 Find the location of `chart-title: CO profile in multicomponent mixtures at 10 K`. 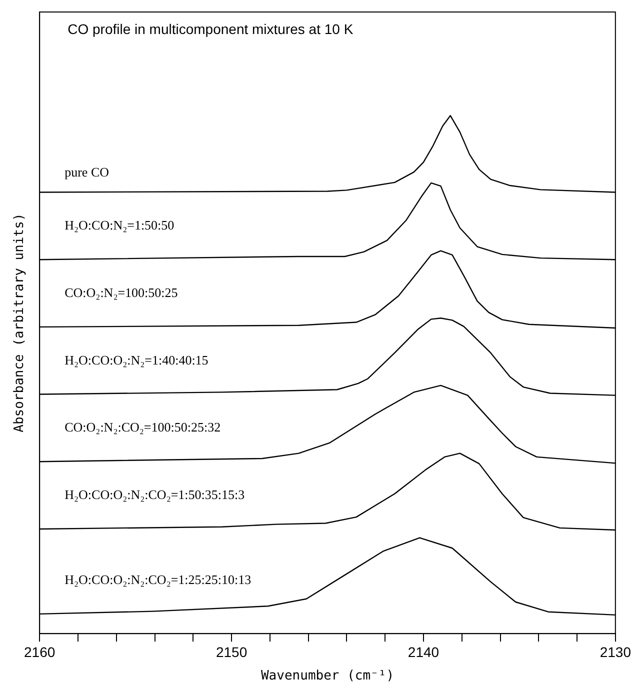

chart-title: CO profile in multicomponent mixtures at 10 K is located at coordinates (211, 29).